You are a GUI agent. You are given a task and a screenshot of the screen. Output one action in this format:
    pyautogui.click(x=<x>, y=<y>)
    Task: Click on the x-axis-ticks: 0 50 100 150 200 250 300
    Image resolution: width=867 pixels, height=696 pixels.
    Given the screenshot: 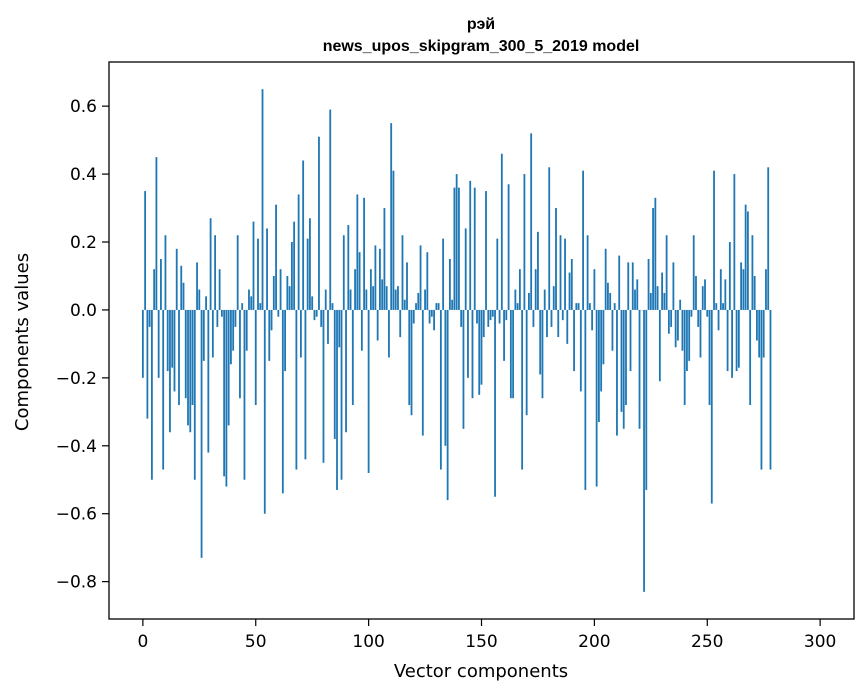 What is the action you would take?
    pyautogui.click(x=486, y=635)
    